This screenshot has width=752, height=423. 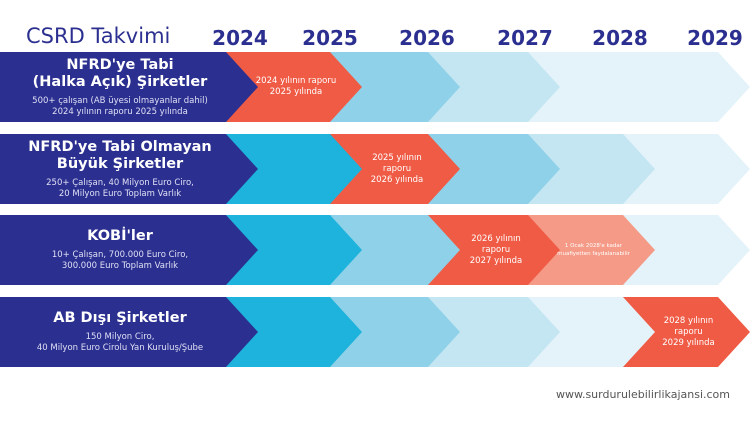 I want to click on row-title: NFRD'ye Tabi, so click(x=120, y=64).